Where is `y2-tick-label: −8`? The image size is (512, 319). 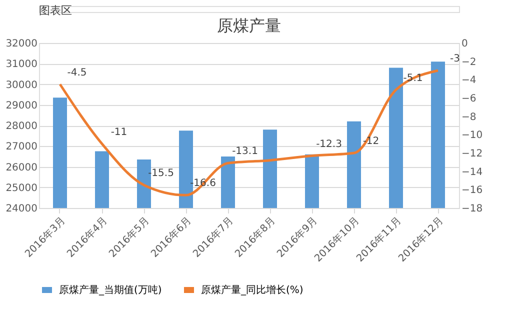
y2-tick-label: −8 is located at coordinates (469, 117).